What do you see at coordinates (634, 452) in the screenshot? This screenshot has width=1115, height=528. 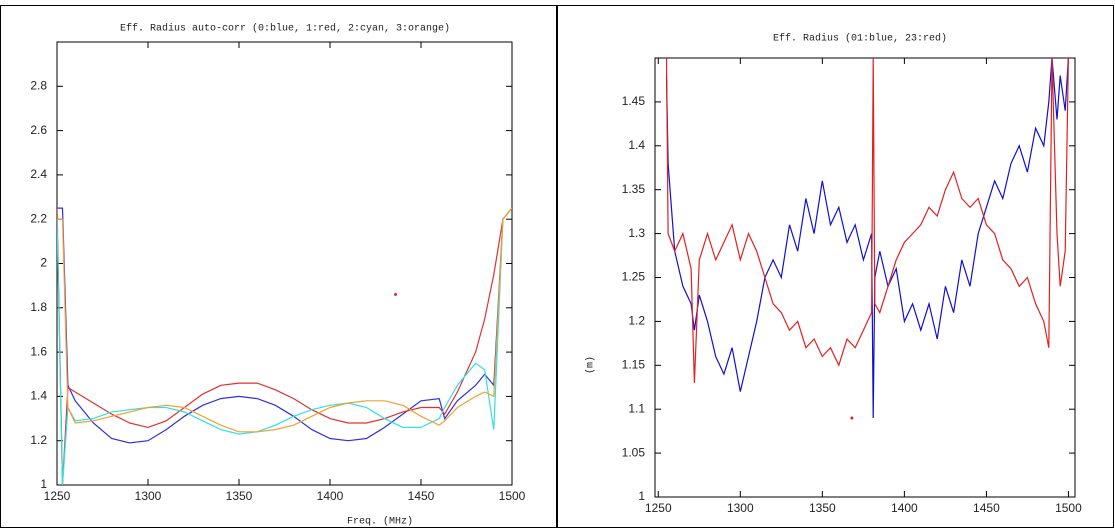 I see `y-tick-label: 1.05` at bounding box center [634, 452].